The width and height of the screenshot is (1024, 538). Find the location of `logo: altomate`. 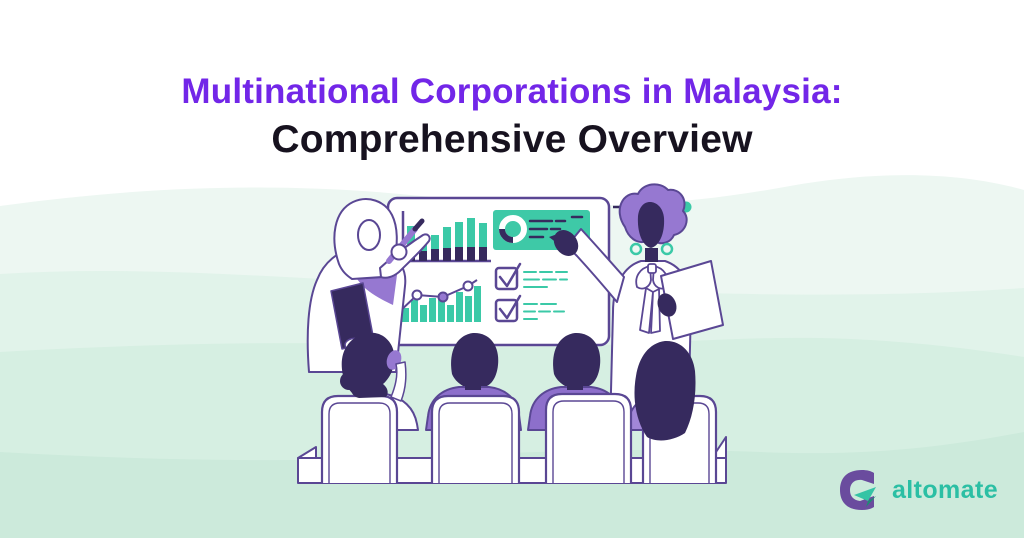

logo: altomate is located at coordinates (918, 490).